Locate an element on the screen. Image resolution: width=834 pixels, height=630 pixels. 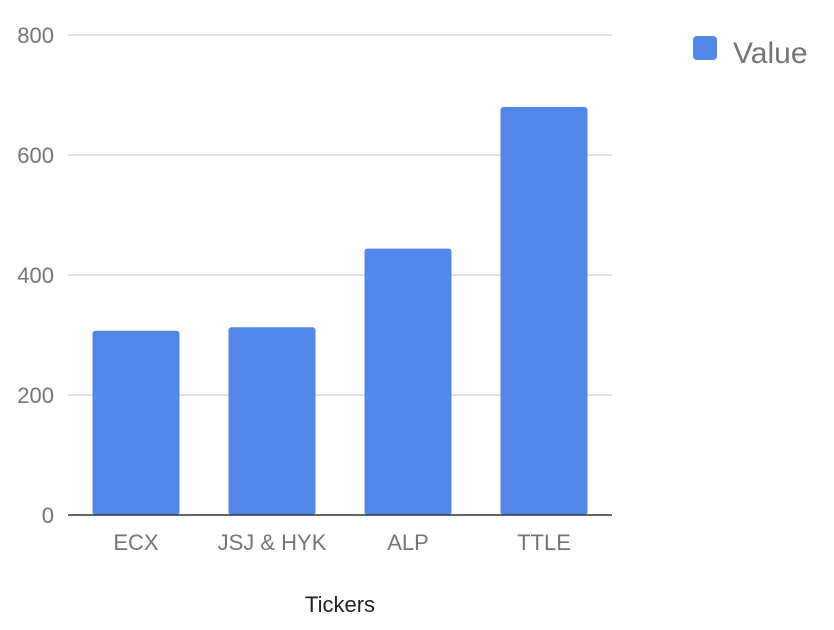
y-tick-label: 800 is located at coordinates (35, 35).